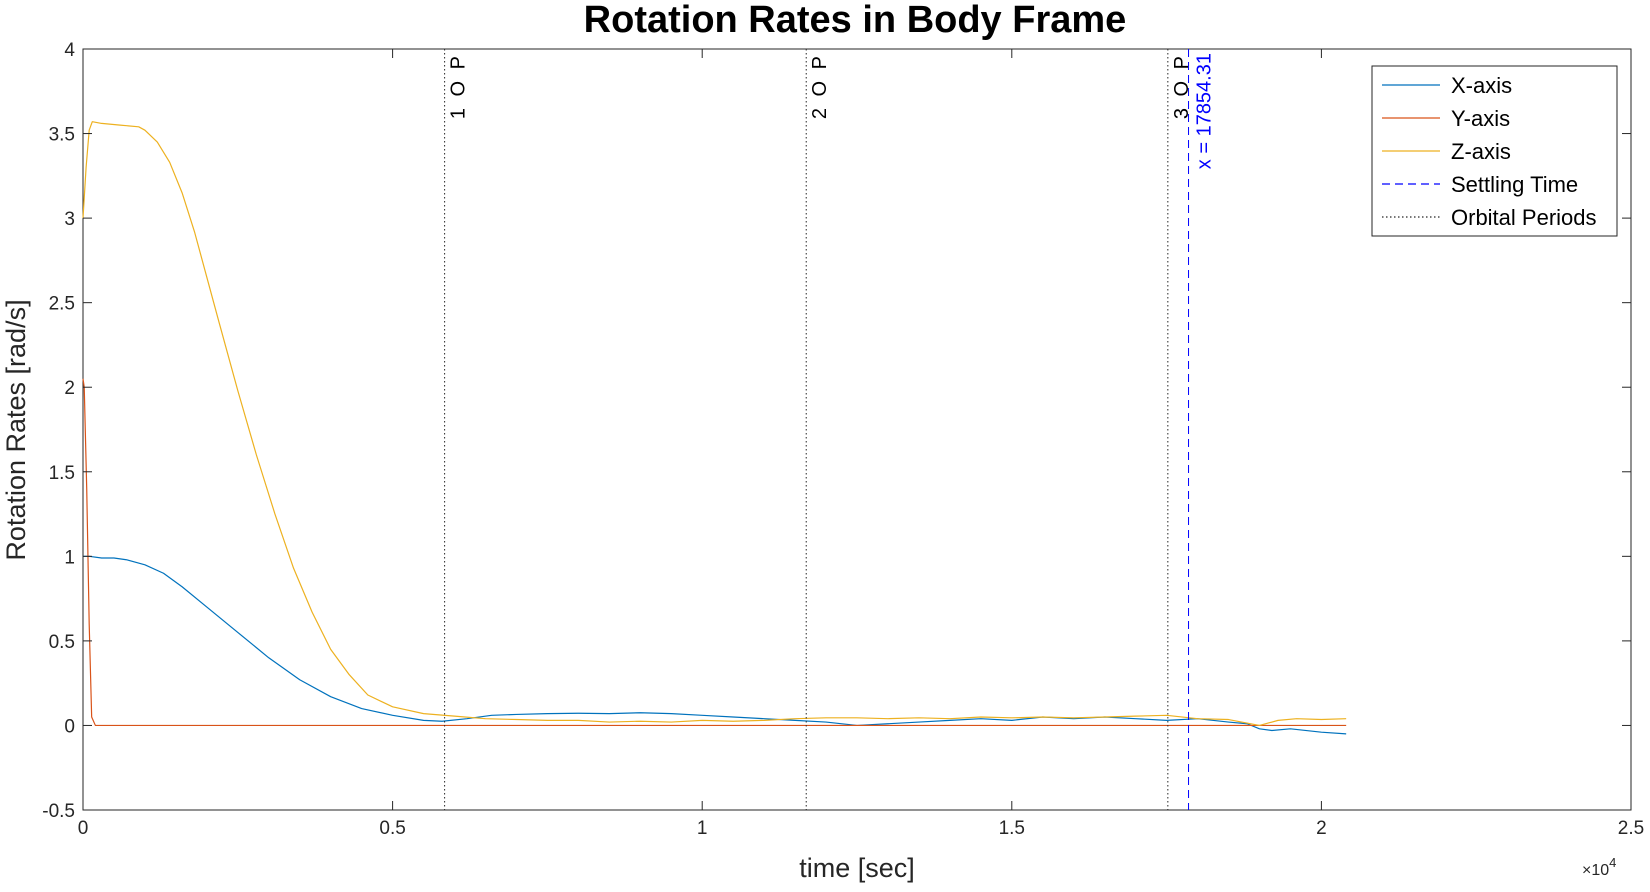 Image resolution: width=1650 pixels, height=892 pixels. Describe the element at coordinates (1321, 828) in the screenshot. I see `x-tick-label: 2` at that location.